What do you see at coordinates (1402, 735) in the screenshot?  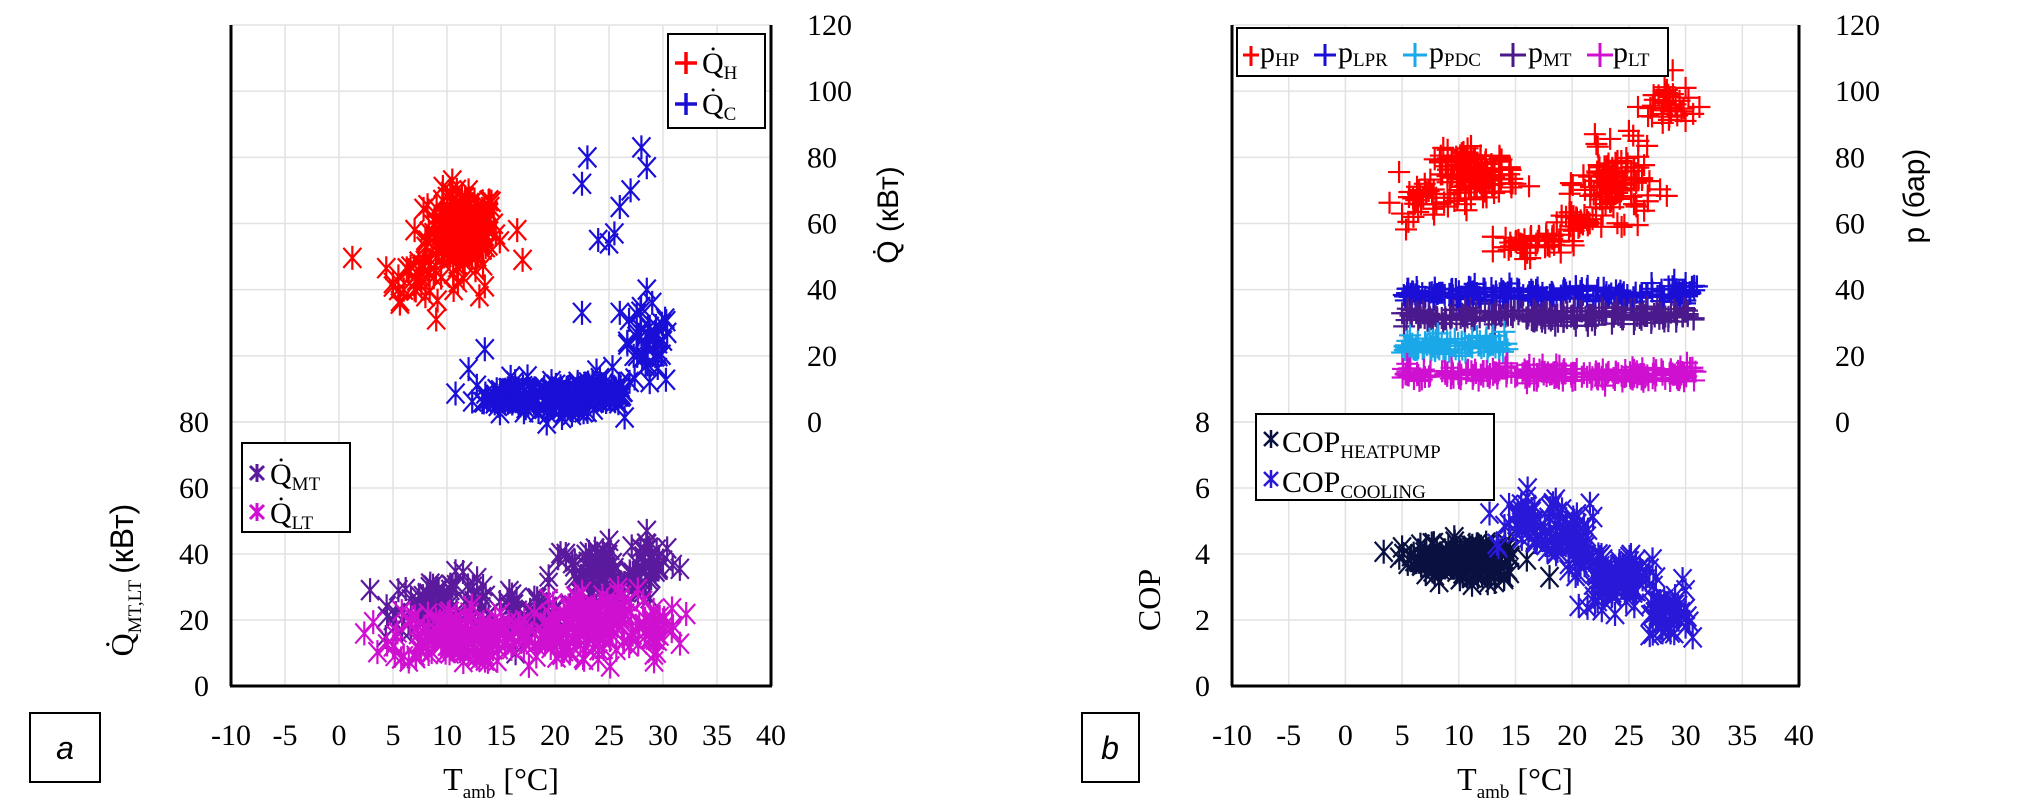 I see `x-tick-label: 5` at bounding box center [1402, 735].